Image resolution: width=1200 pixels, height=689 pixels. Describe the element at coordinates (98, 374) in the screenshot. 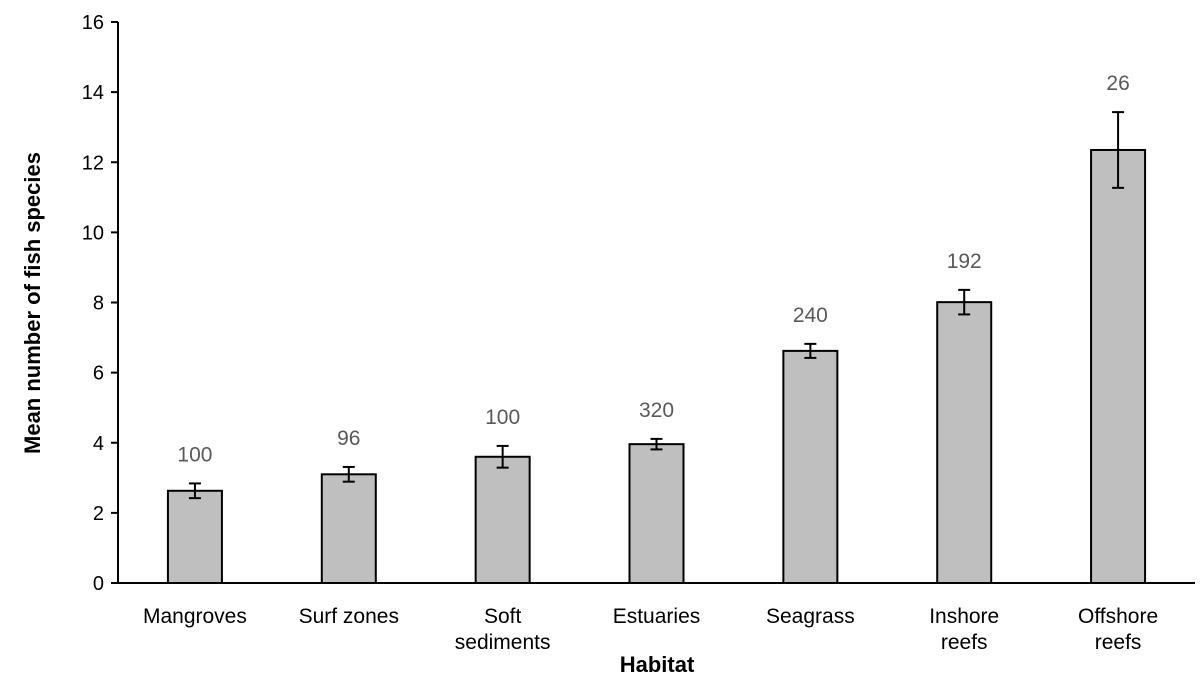

I see `y-tick-label: 6` at that location.